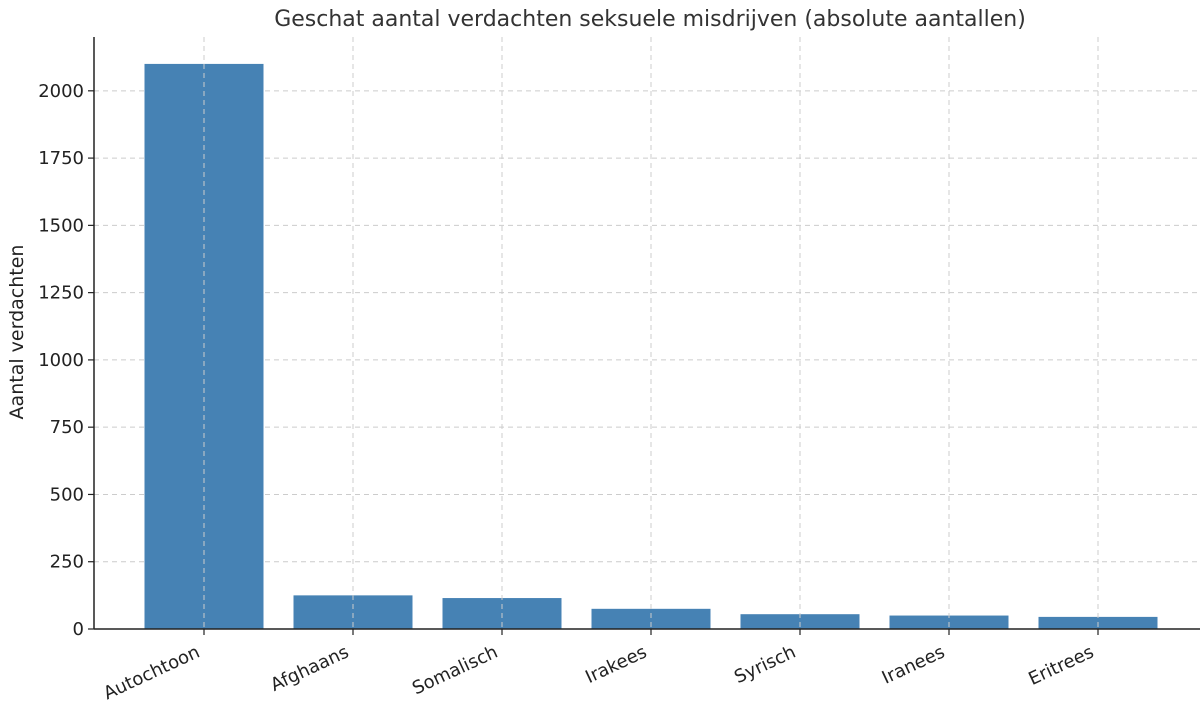  Describe the element at coordinates (67, 427) in the screenshot. I see `y-tick-label: 750` at that location.